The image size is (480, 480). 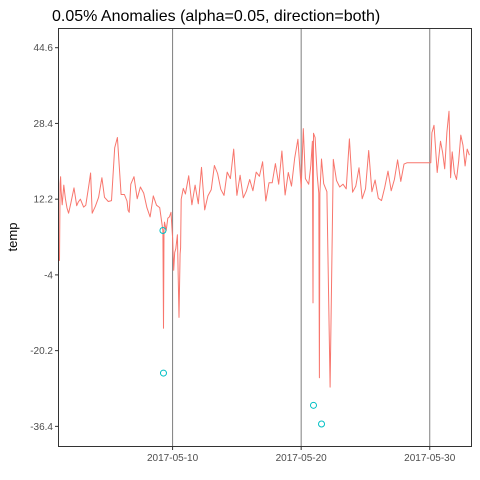 I want to click on x-tick-label: 2017-05-30, so click(x=430, y=458).